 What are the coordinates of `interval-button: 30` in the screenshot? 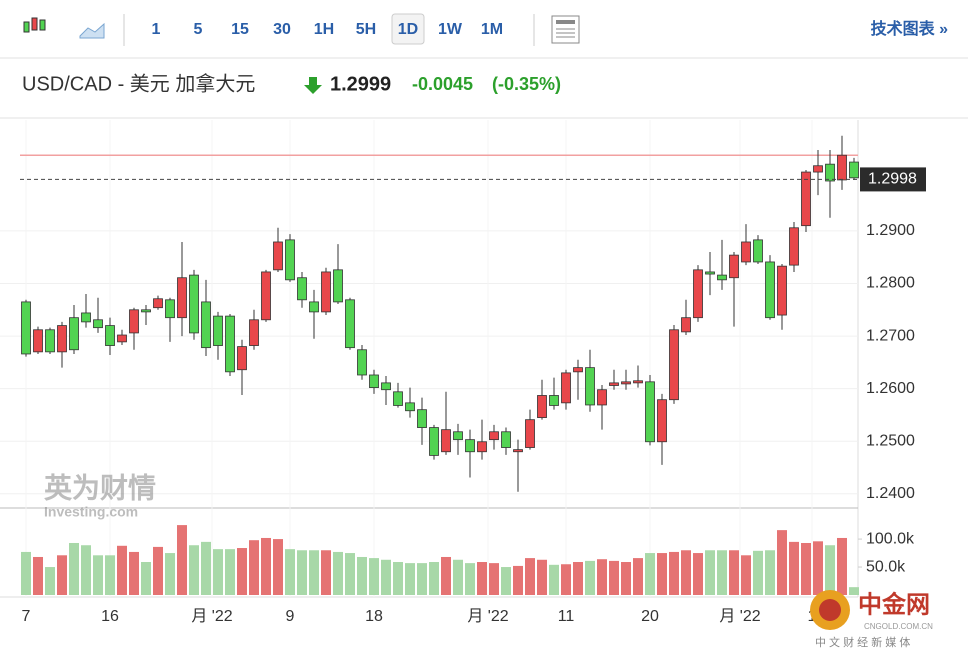 It's located at (282, 29).